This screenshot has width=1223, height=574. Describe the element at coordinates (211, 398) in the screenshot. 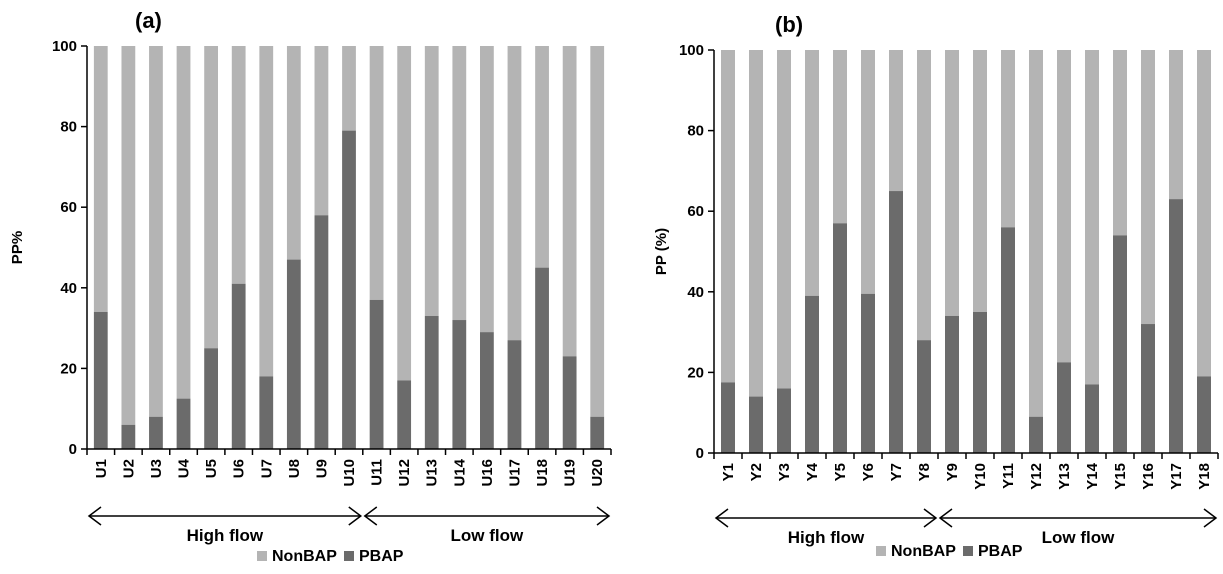

I see `bar-pbap-U5` at that location.